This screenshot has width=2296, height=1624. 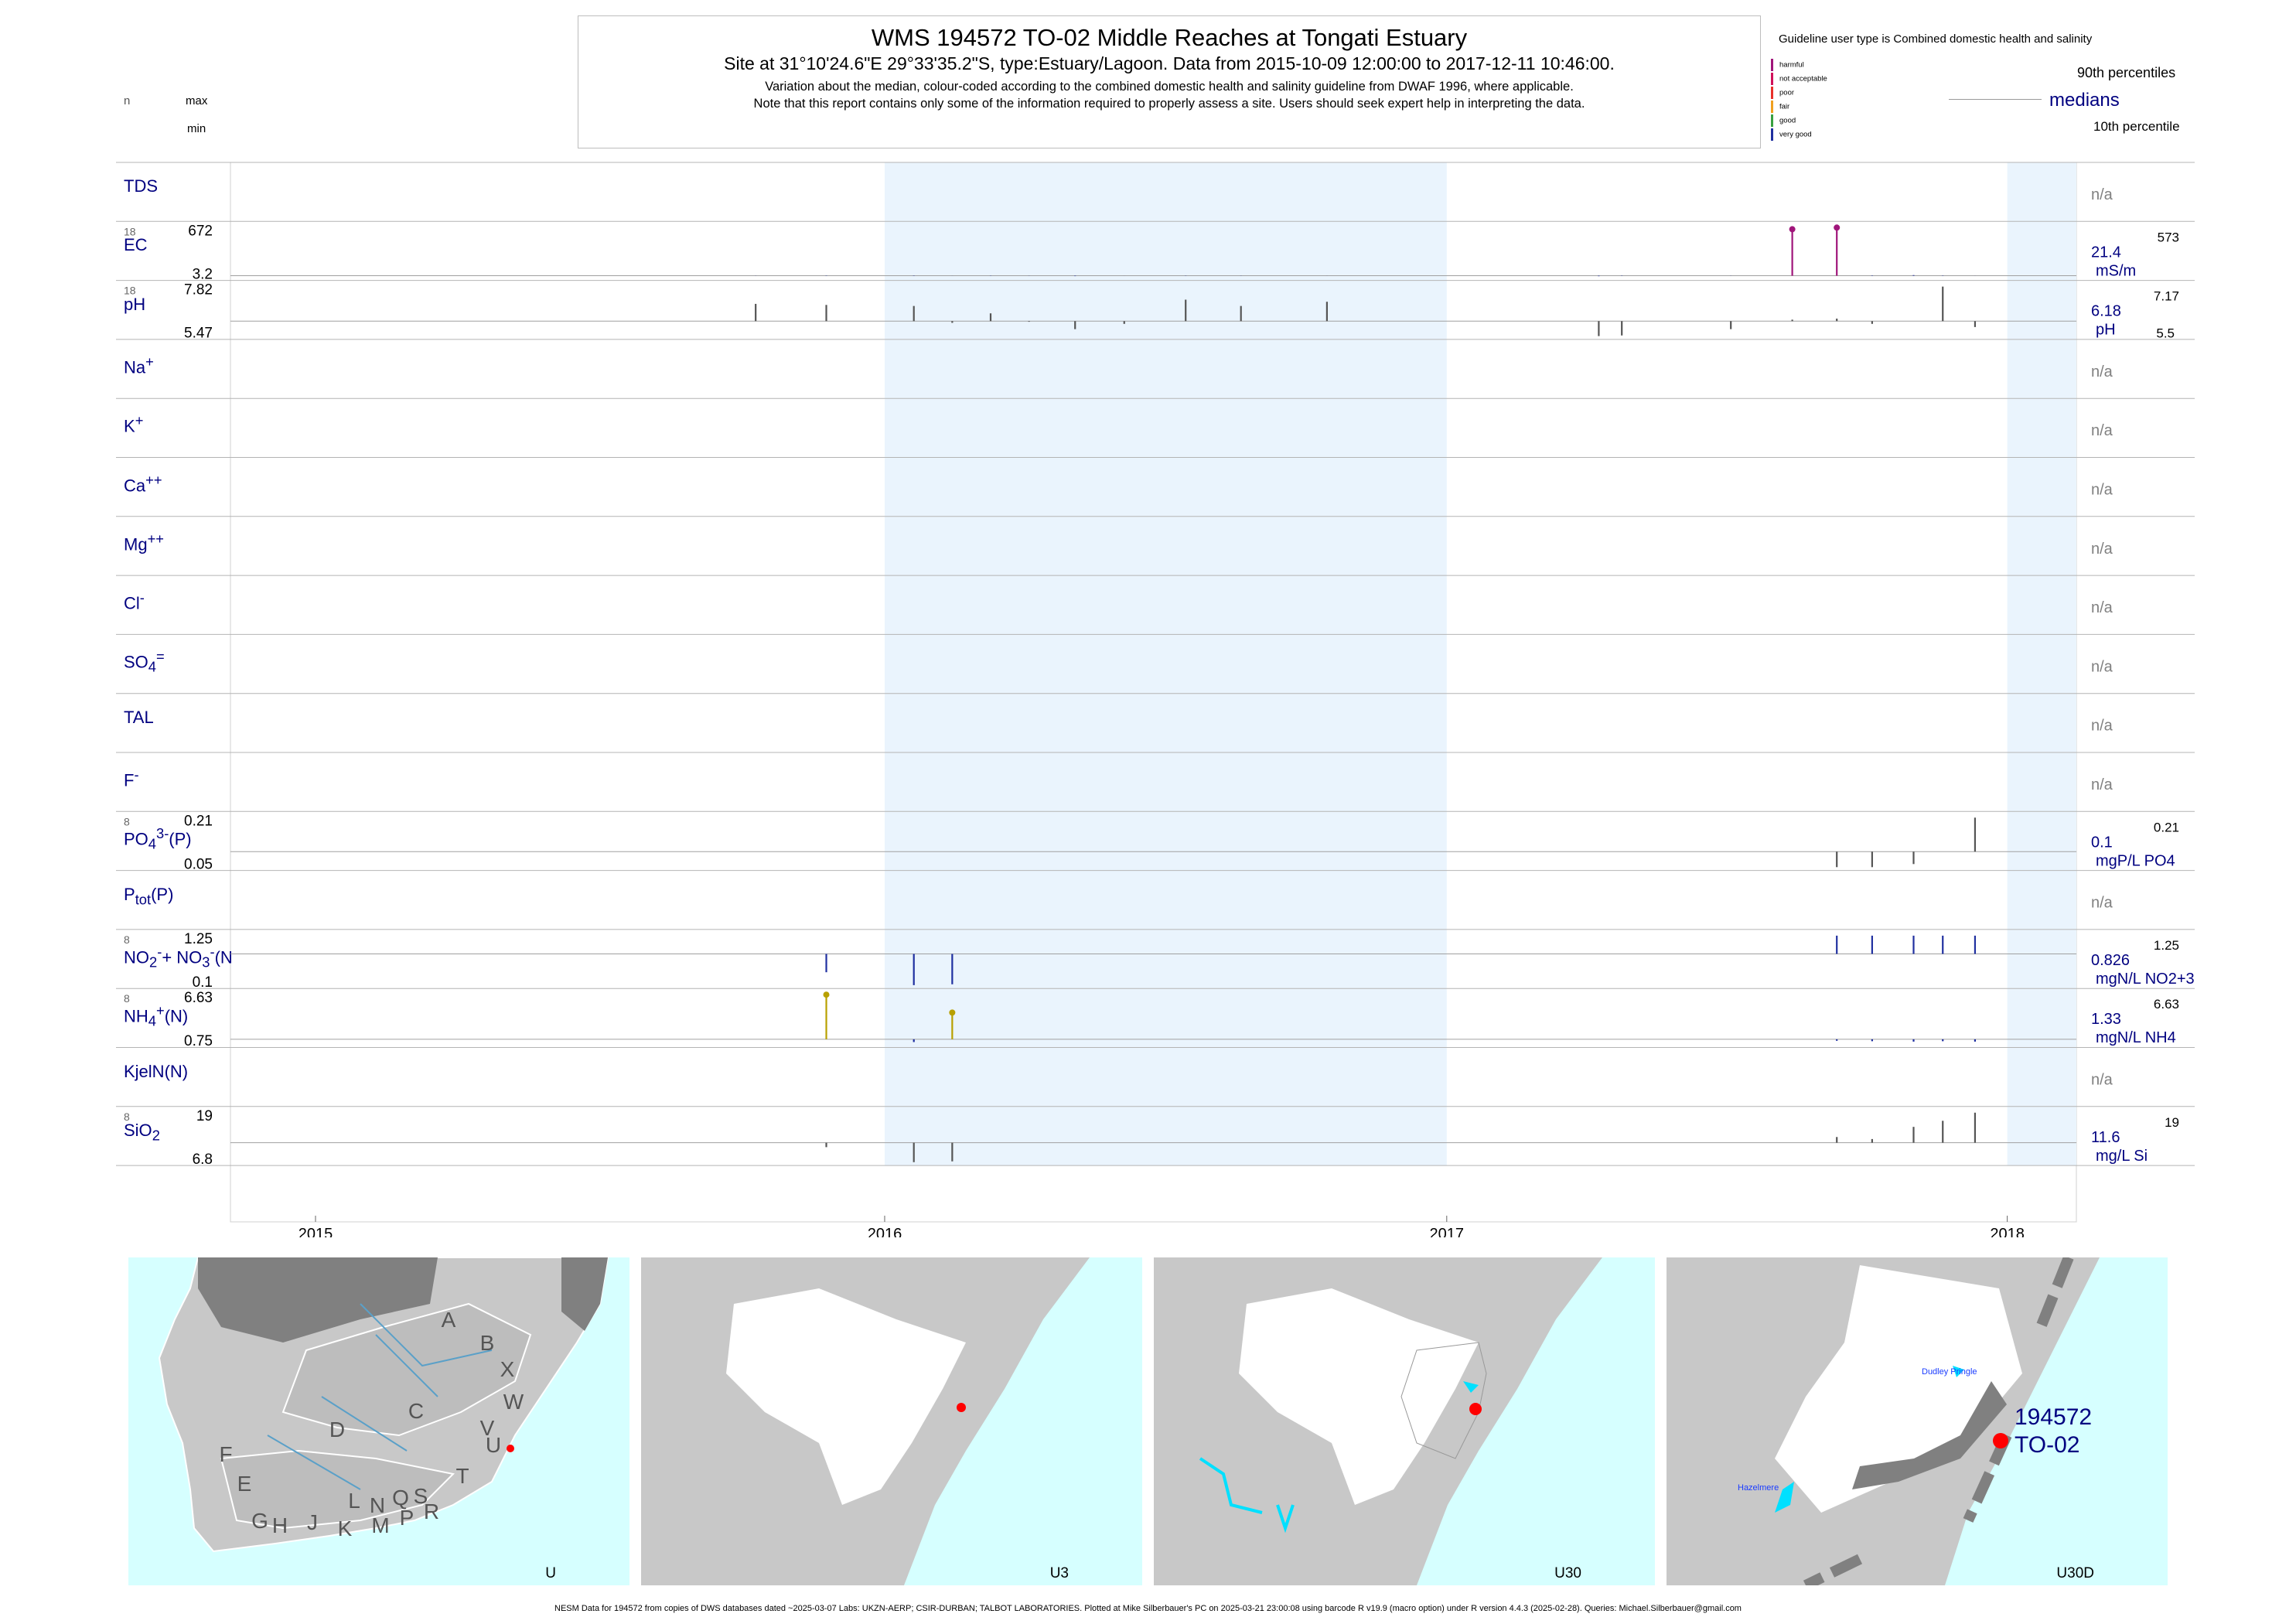 What do you see at coordinates (198, 864) in the screenshot?
I see `row-min-po4: 0.05` at bounding box center [198, 864].